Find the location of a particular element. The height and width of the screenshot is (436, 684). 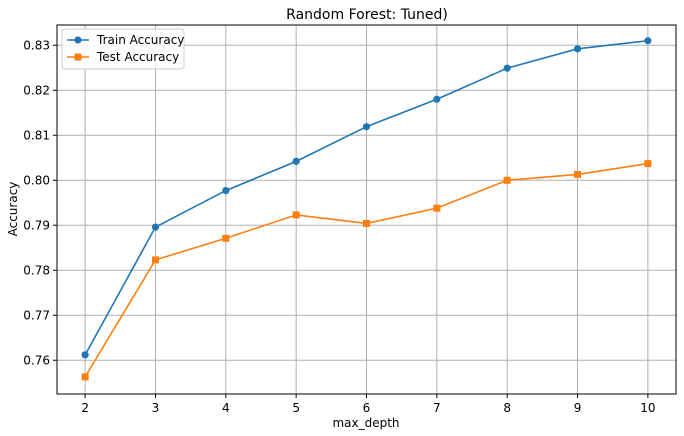

x-tick-label: 10 is located at coordinates (647, 408).